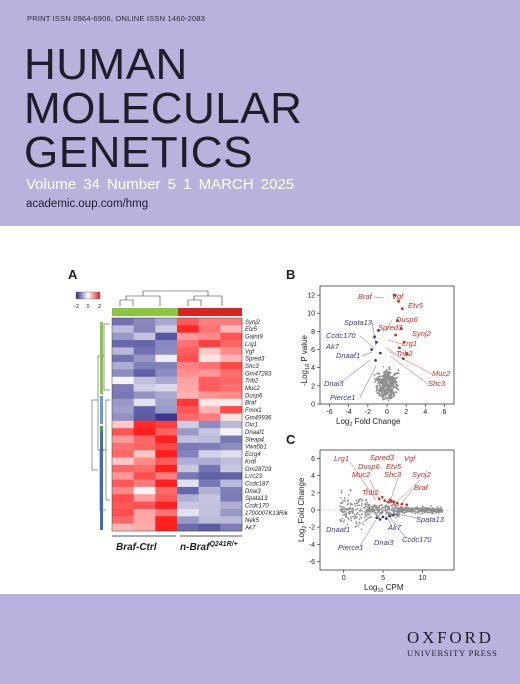  What do you see at coordinates (291, 439) in the screenshot?
I see `panel-c-label: C` at bounding box center [291, 439].